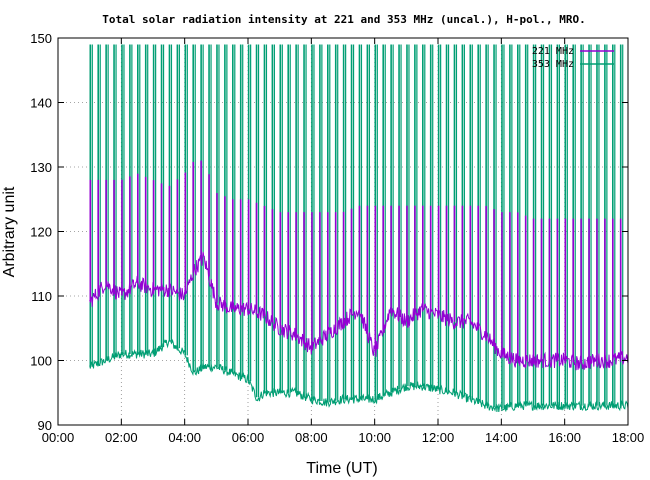 The height and width of the screenshot is (480, 650). What do you see at coordinates (45, 425) in the screenshot?
I see `y-tick-label: 90` at bounding box center [45, 425].